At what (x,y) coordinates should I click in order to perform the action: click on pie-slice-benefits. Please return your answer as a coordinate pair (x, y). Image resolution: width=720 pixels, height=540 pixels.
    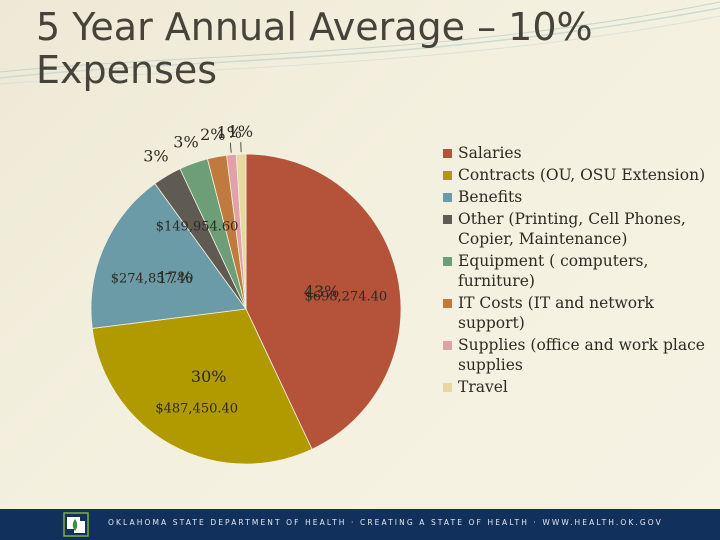
    Looking at the image, I should click on (168, 256).